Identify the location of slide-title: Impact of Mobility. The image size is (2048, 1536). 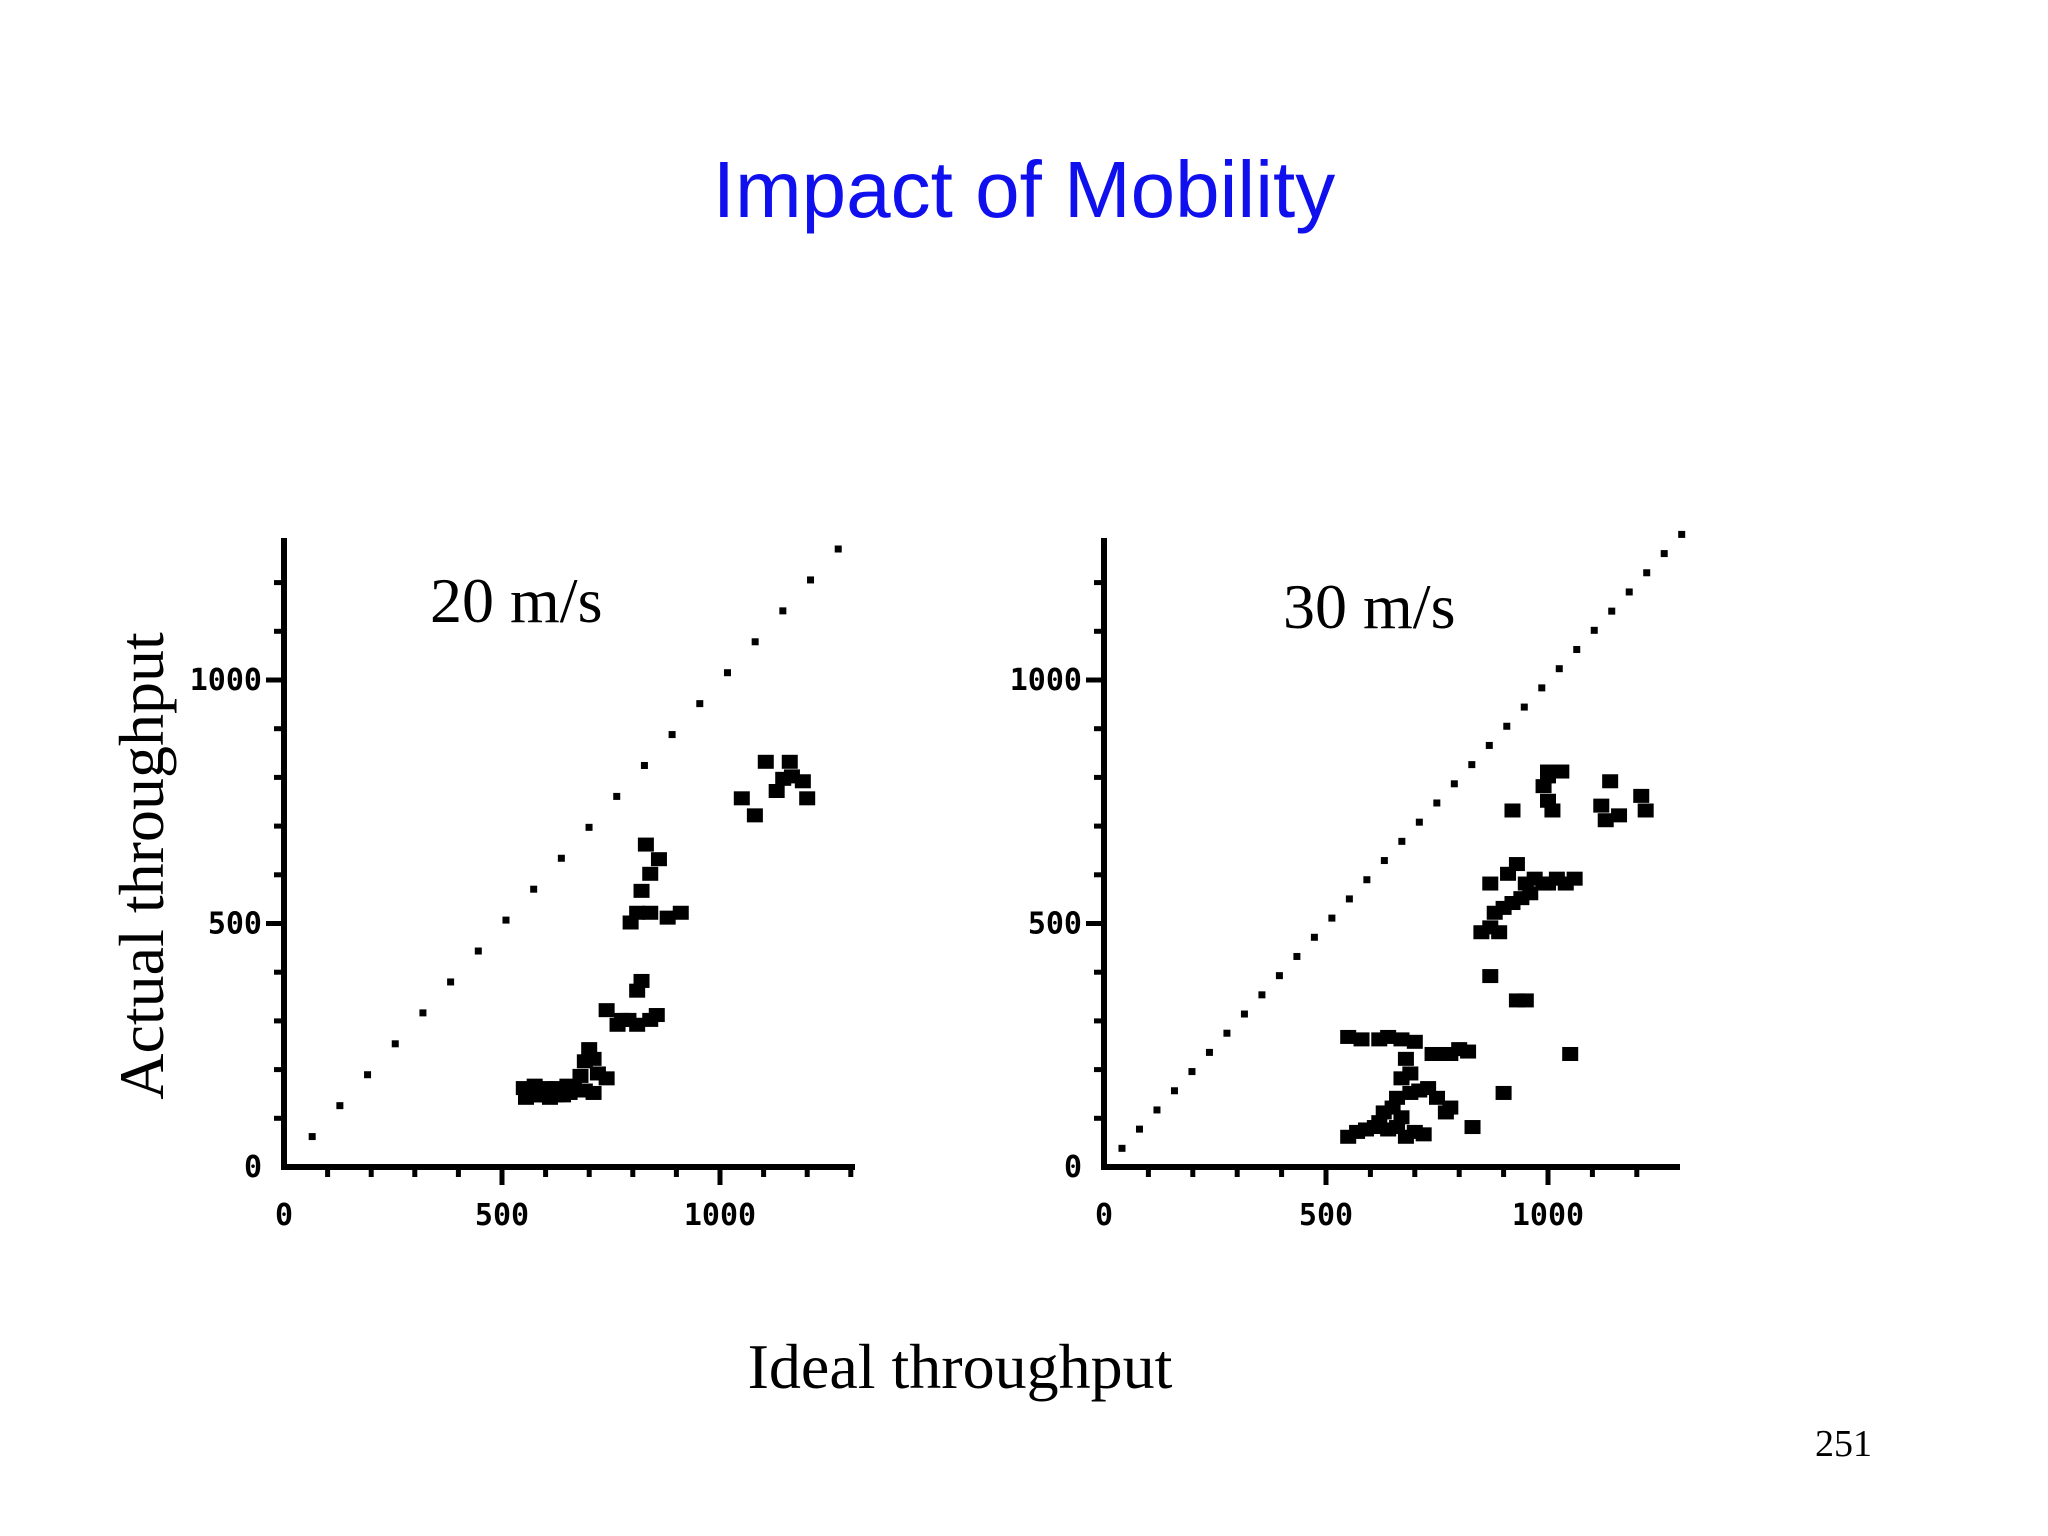
(1024, 189).